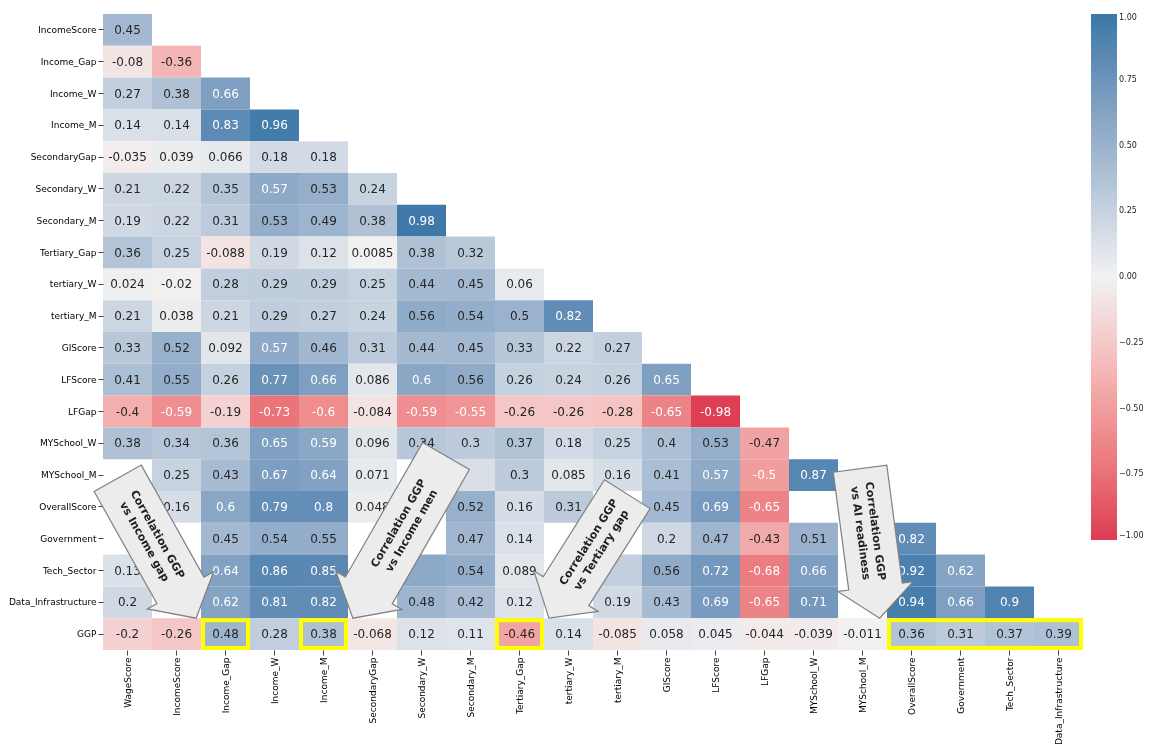  I want to click on data-label: -0.43, so click(764, 538).